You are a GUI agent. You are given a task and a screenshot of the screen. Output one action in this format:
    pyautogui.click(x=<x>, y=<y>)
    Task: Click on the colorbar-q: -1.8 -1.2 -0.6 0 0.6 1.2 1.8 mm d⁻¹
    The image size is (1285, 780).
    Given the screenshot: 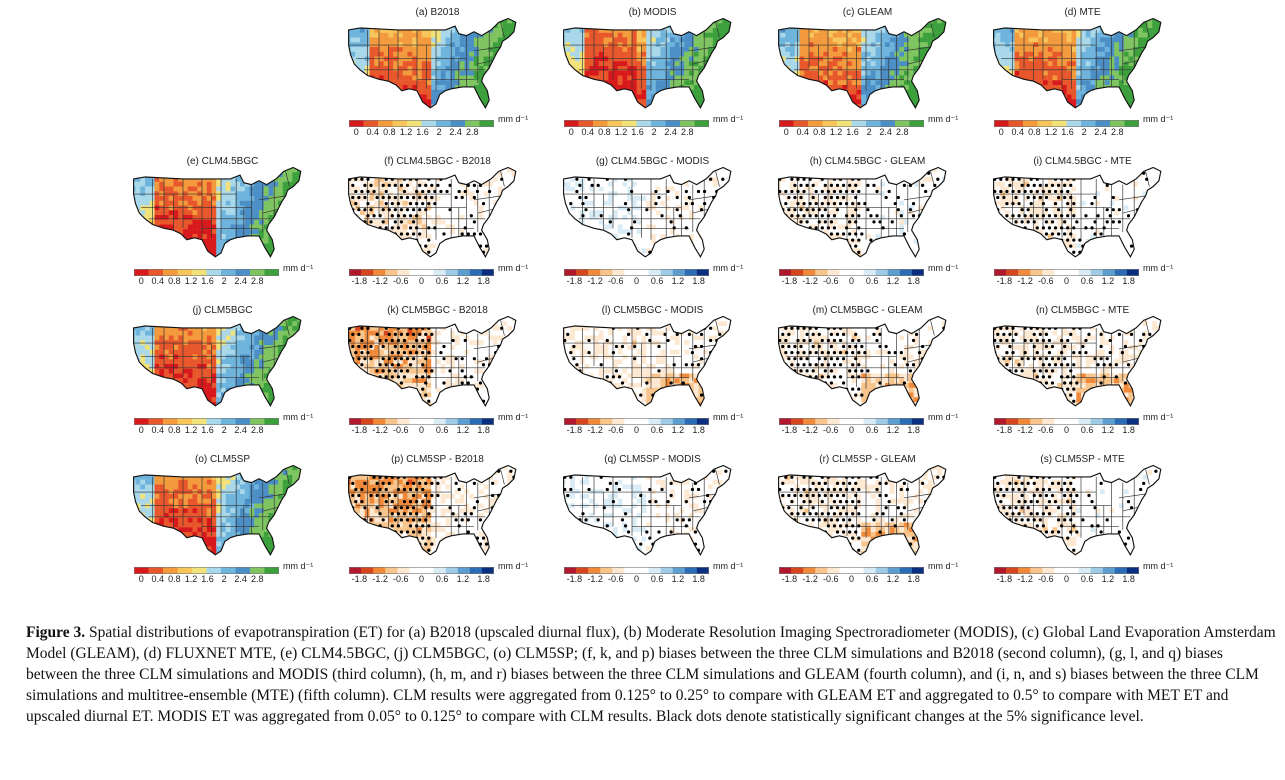 What is the action you would take?
    pyautogui.click(x=652, y=572)
    